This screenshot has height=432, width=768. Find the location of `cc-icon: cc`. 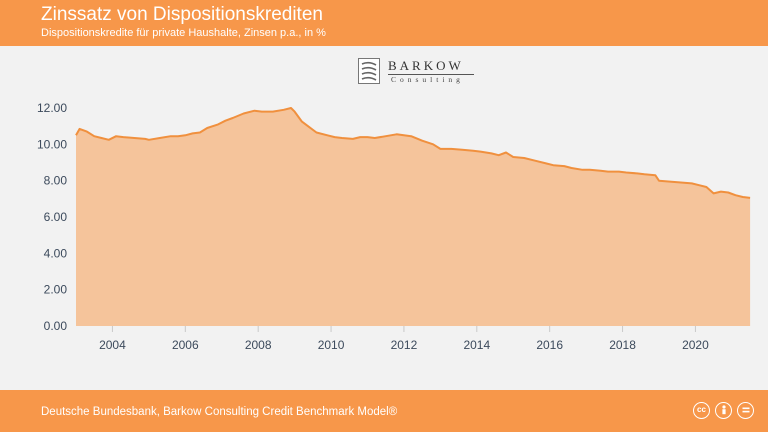

cc-icon: cc is located at coordinates (701, 410).